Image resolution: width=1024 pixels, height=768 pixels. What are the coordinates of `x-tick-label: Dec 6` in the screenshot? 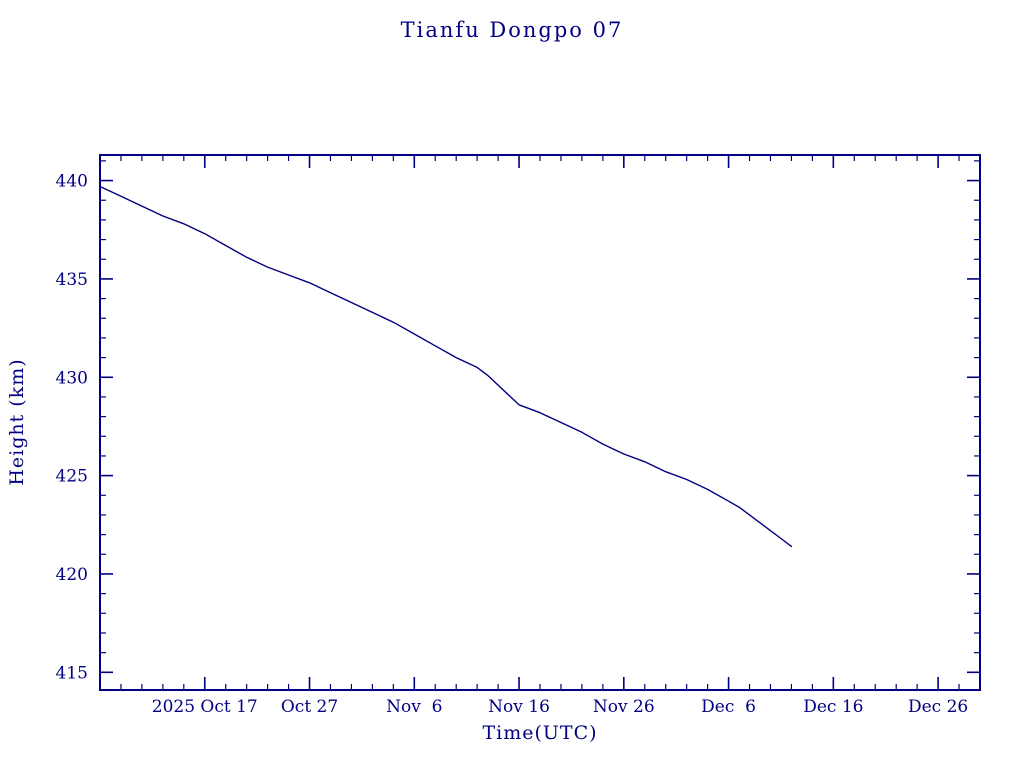 It's located at (728, 707).